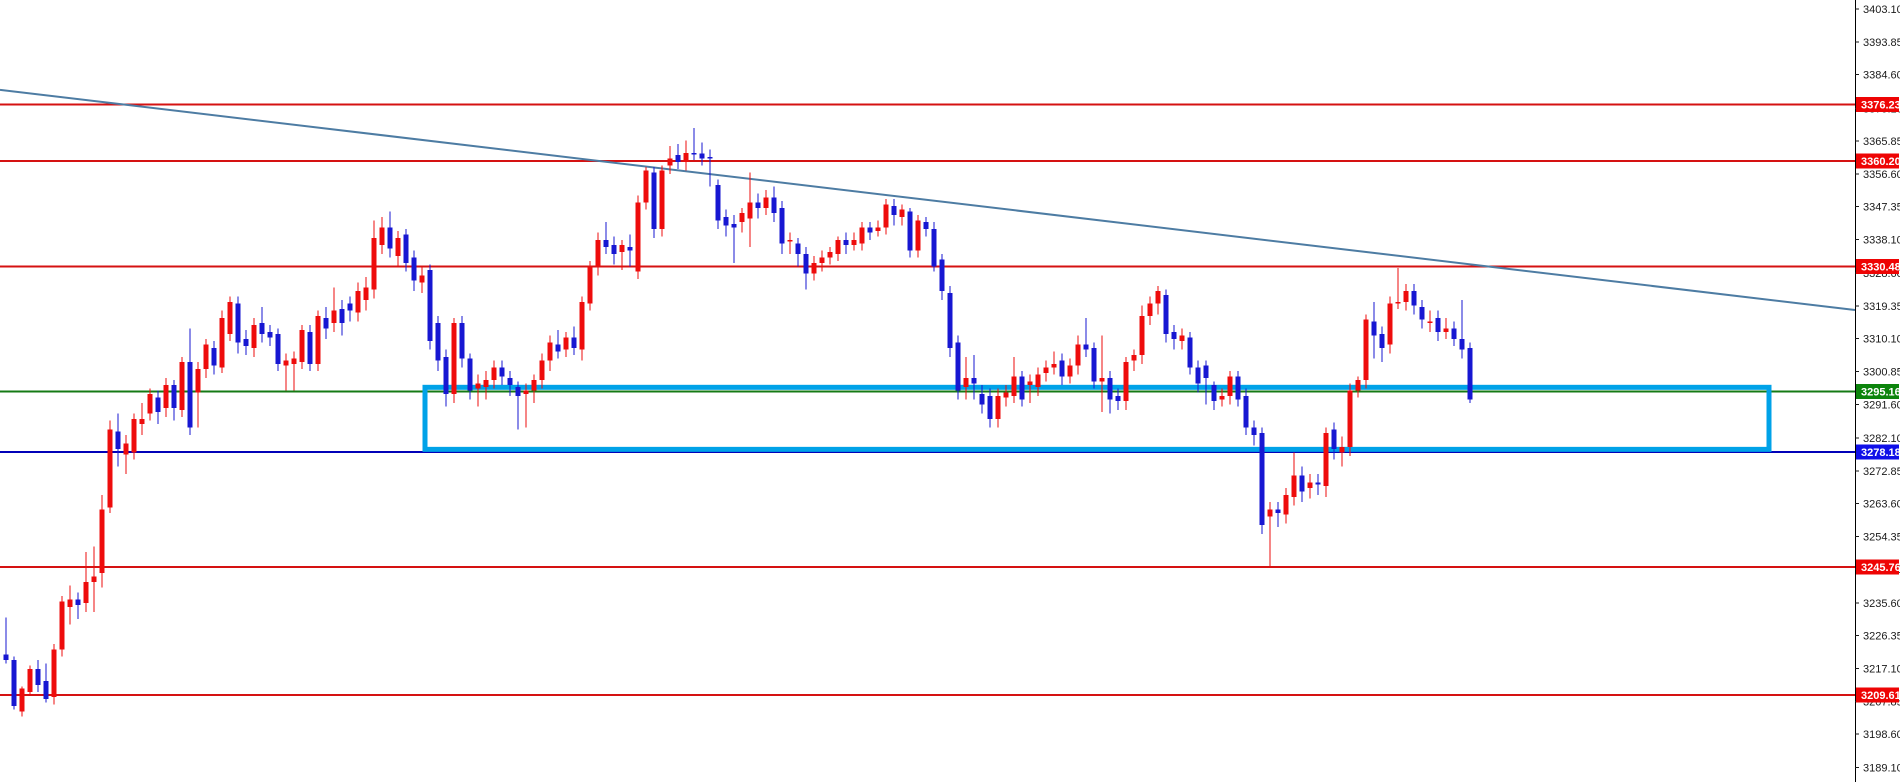 The width and height of the screenshot is (1900, 782). What do you see at coordinates (1881, 472) in the screenshot?
I see `price-tick-label: 3272.85` at bounding box center [1881, 472].